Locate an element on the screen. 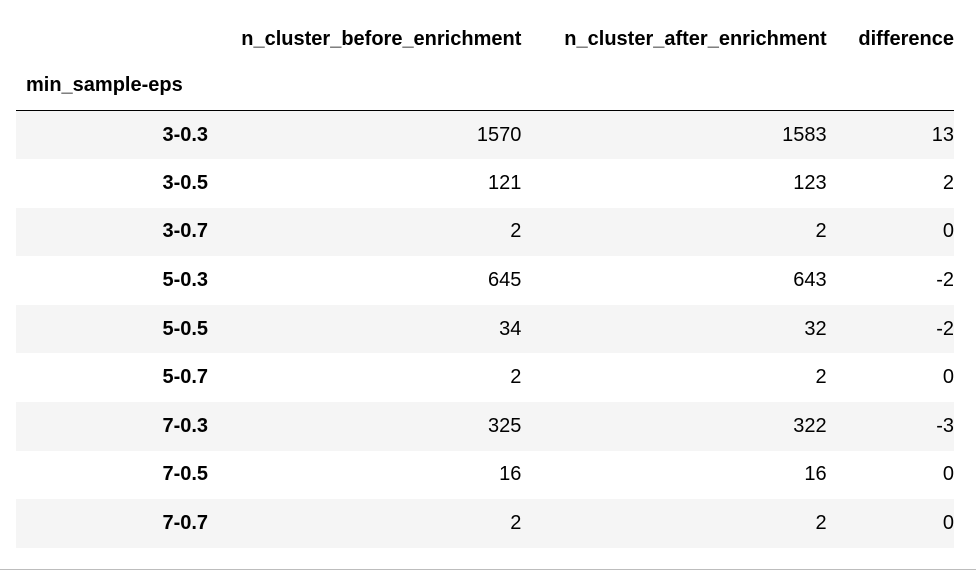 This screenshot has width=976, height=574. table-row: 3-0.5 121 123 2 is located at coordinates (485, 183).